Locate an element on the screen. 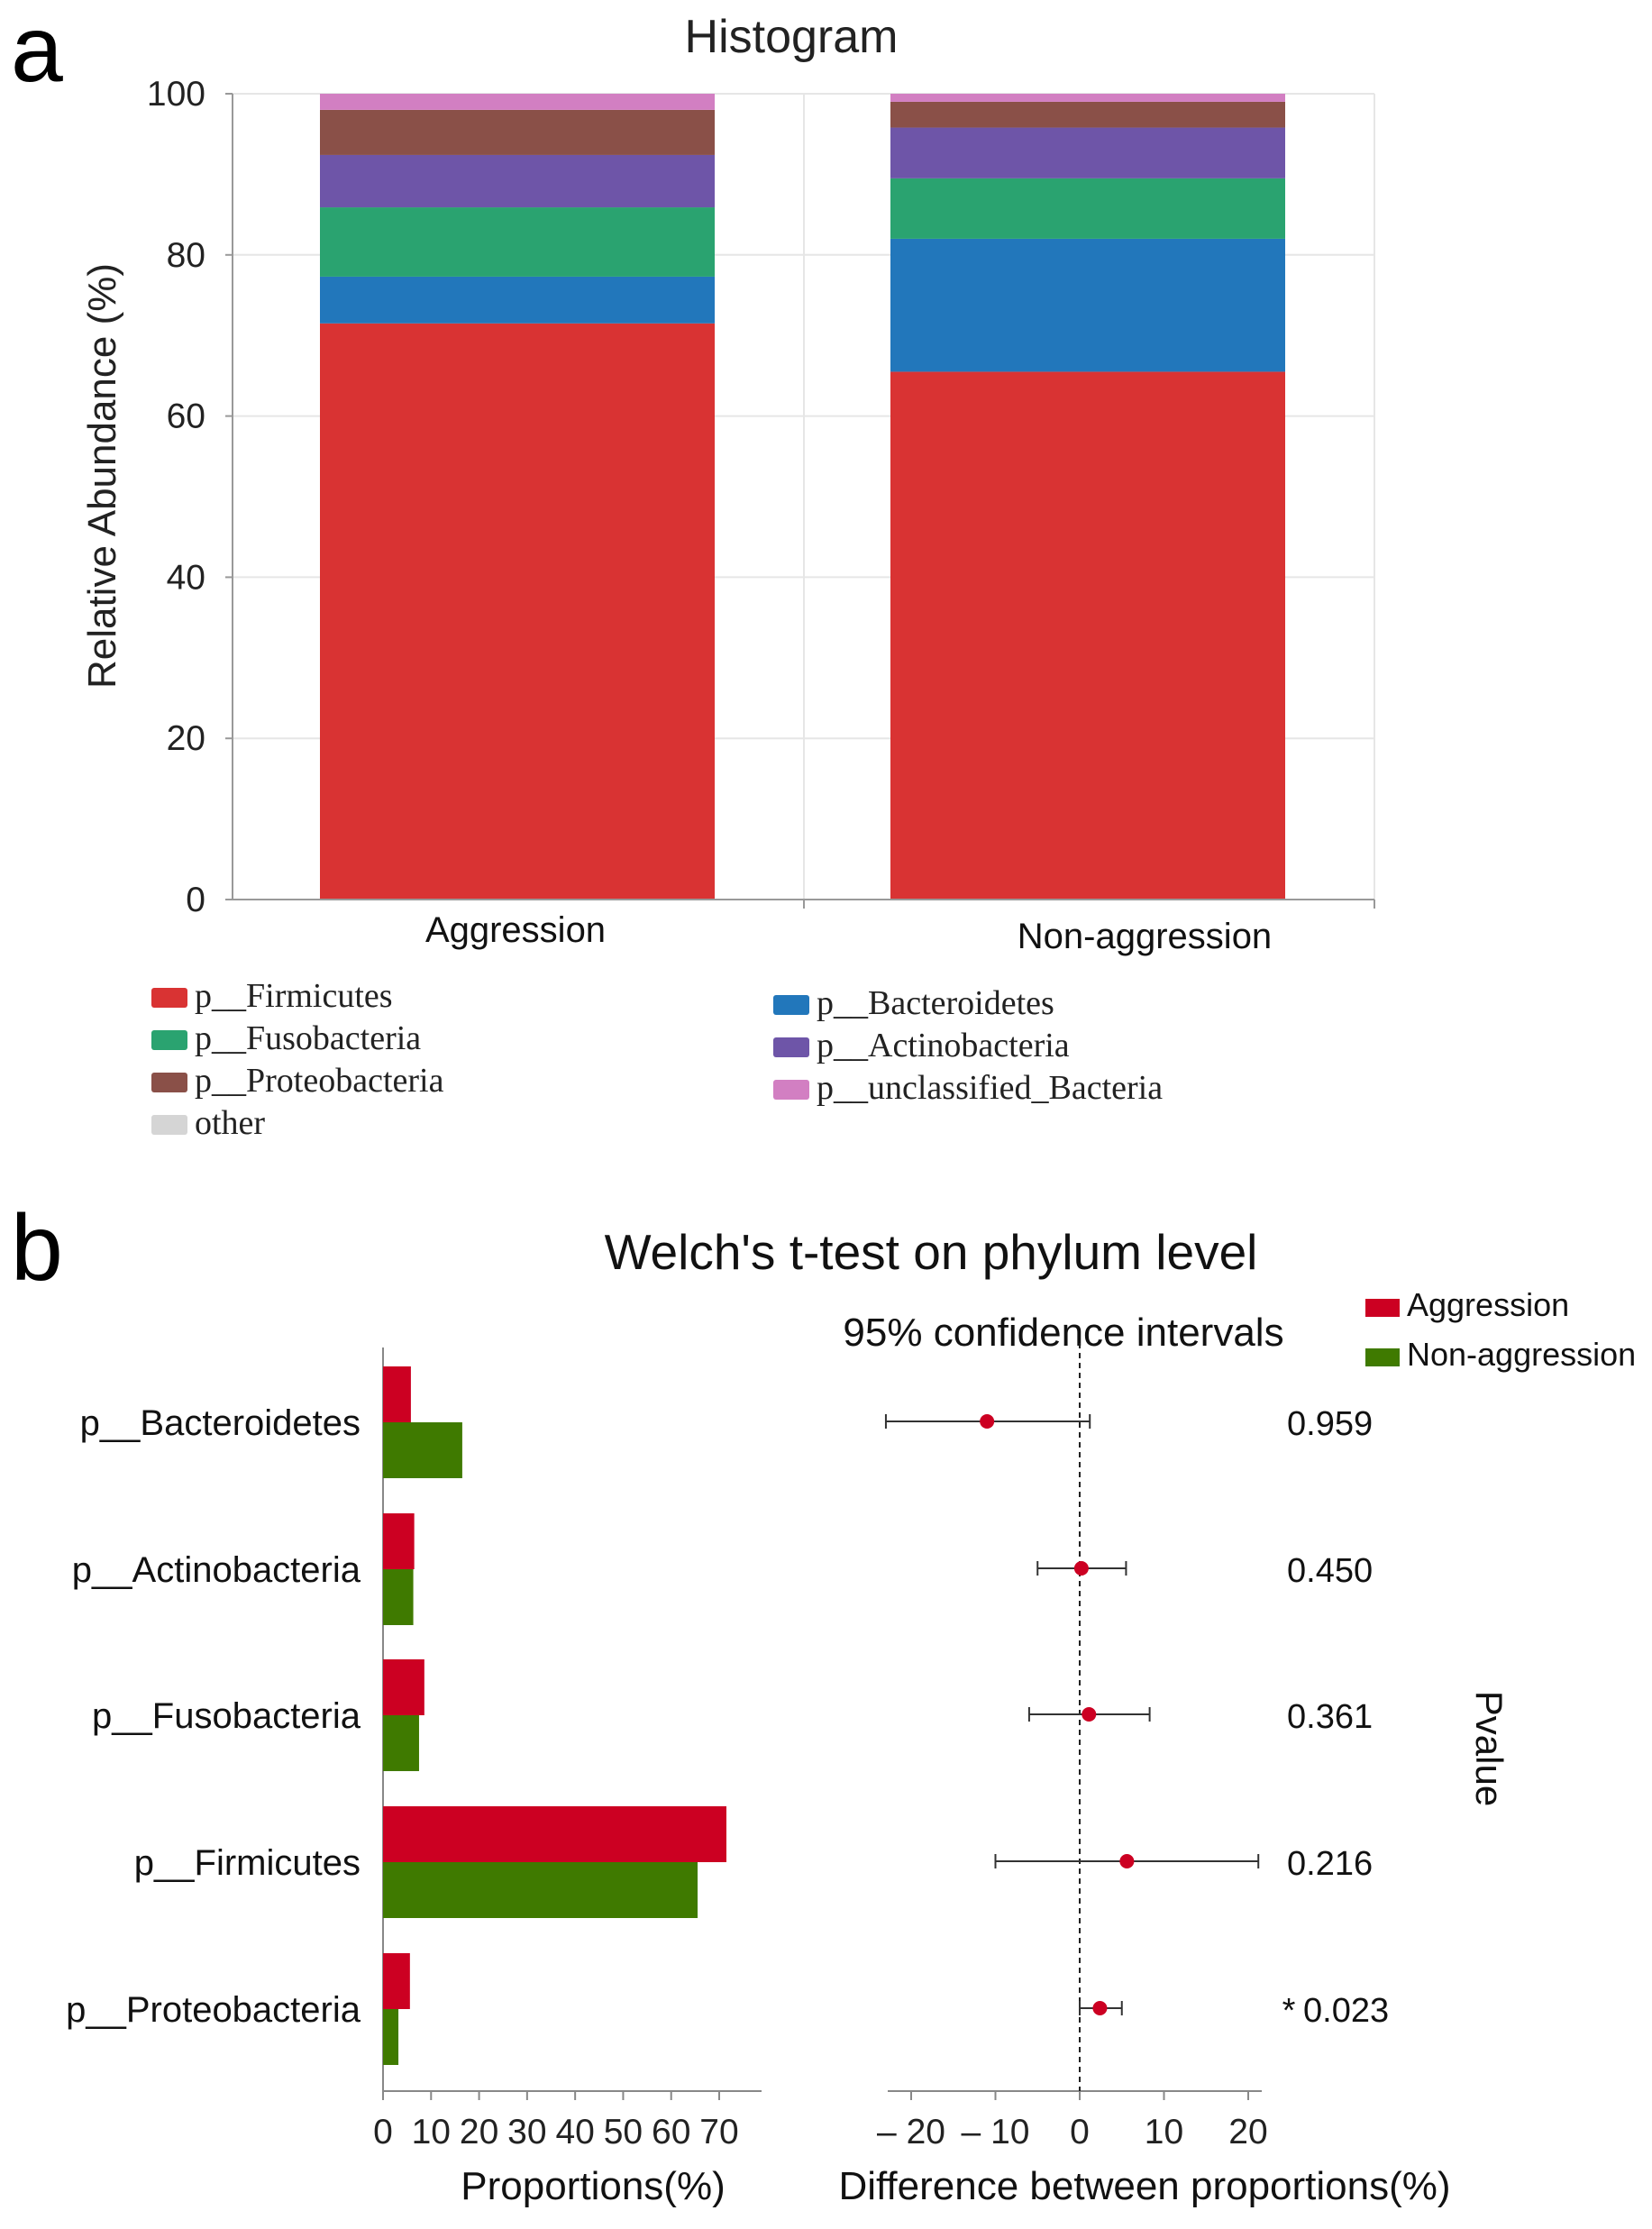 The height and width of the screenshot is (2229, 1652). bar-segment-non-aggression-p-actinobacteria is located at coordinates (1087, 152).